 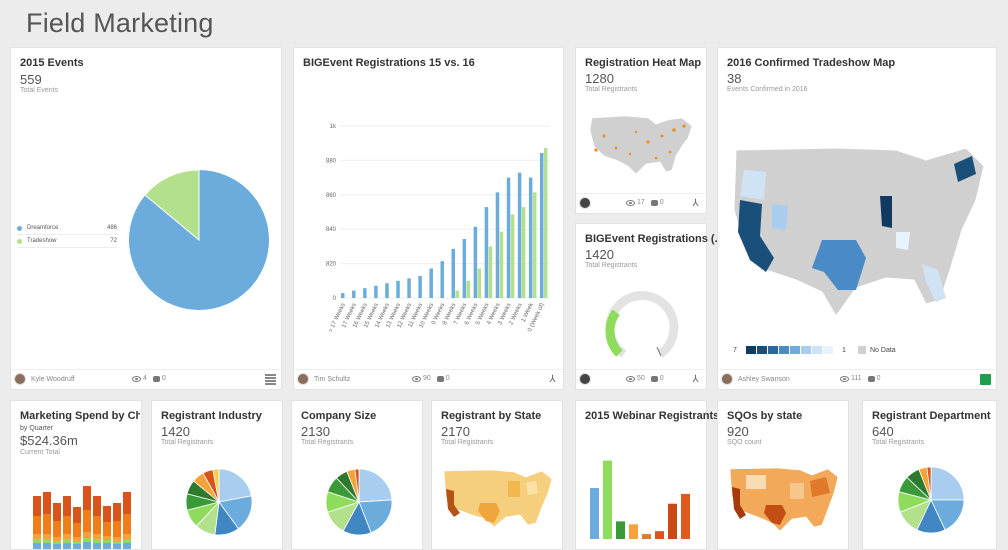 I want to click on share-icon: ⅄, so click(x=695, y=379).